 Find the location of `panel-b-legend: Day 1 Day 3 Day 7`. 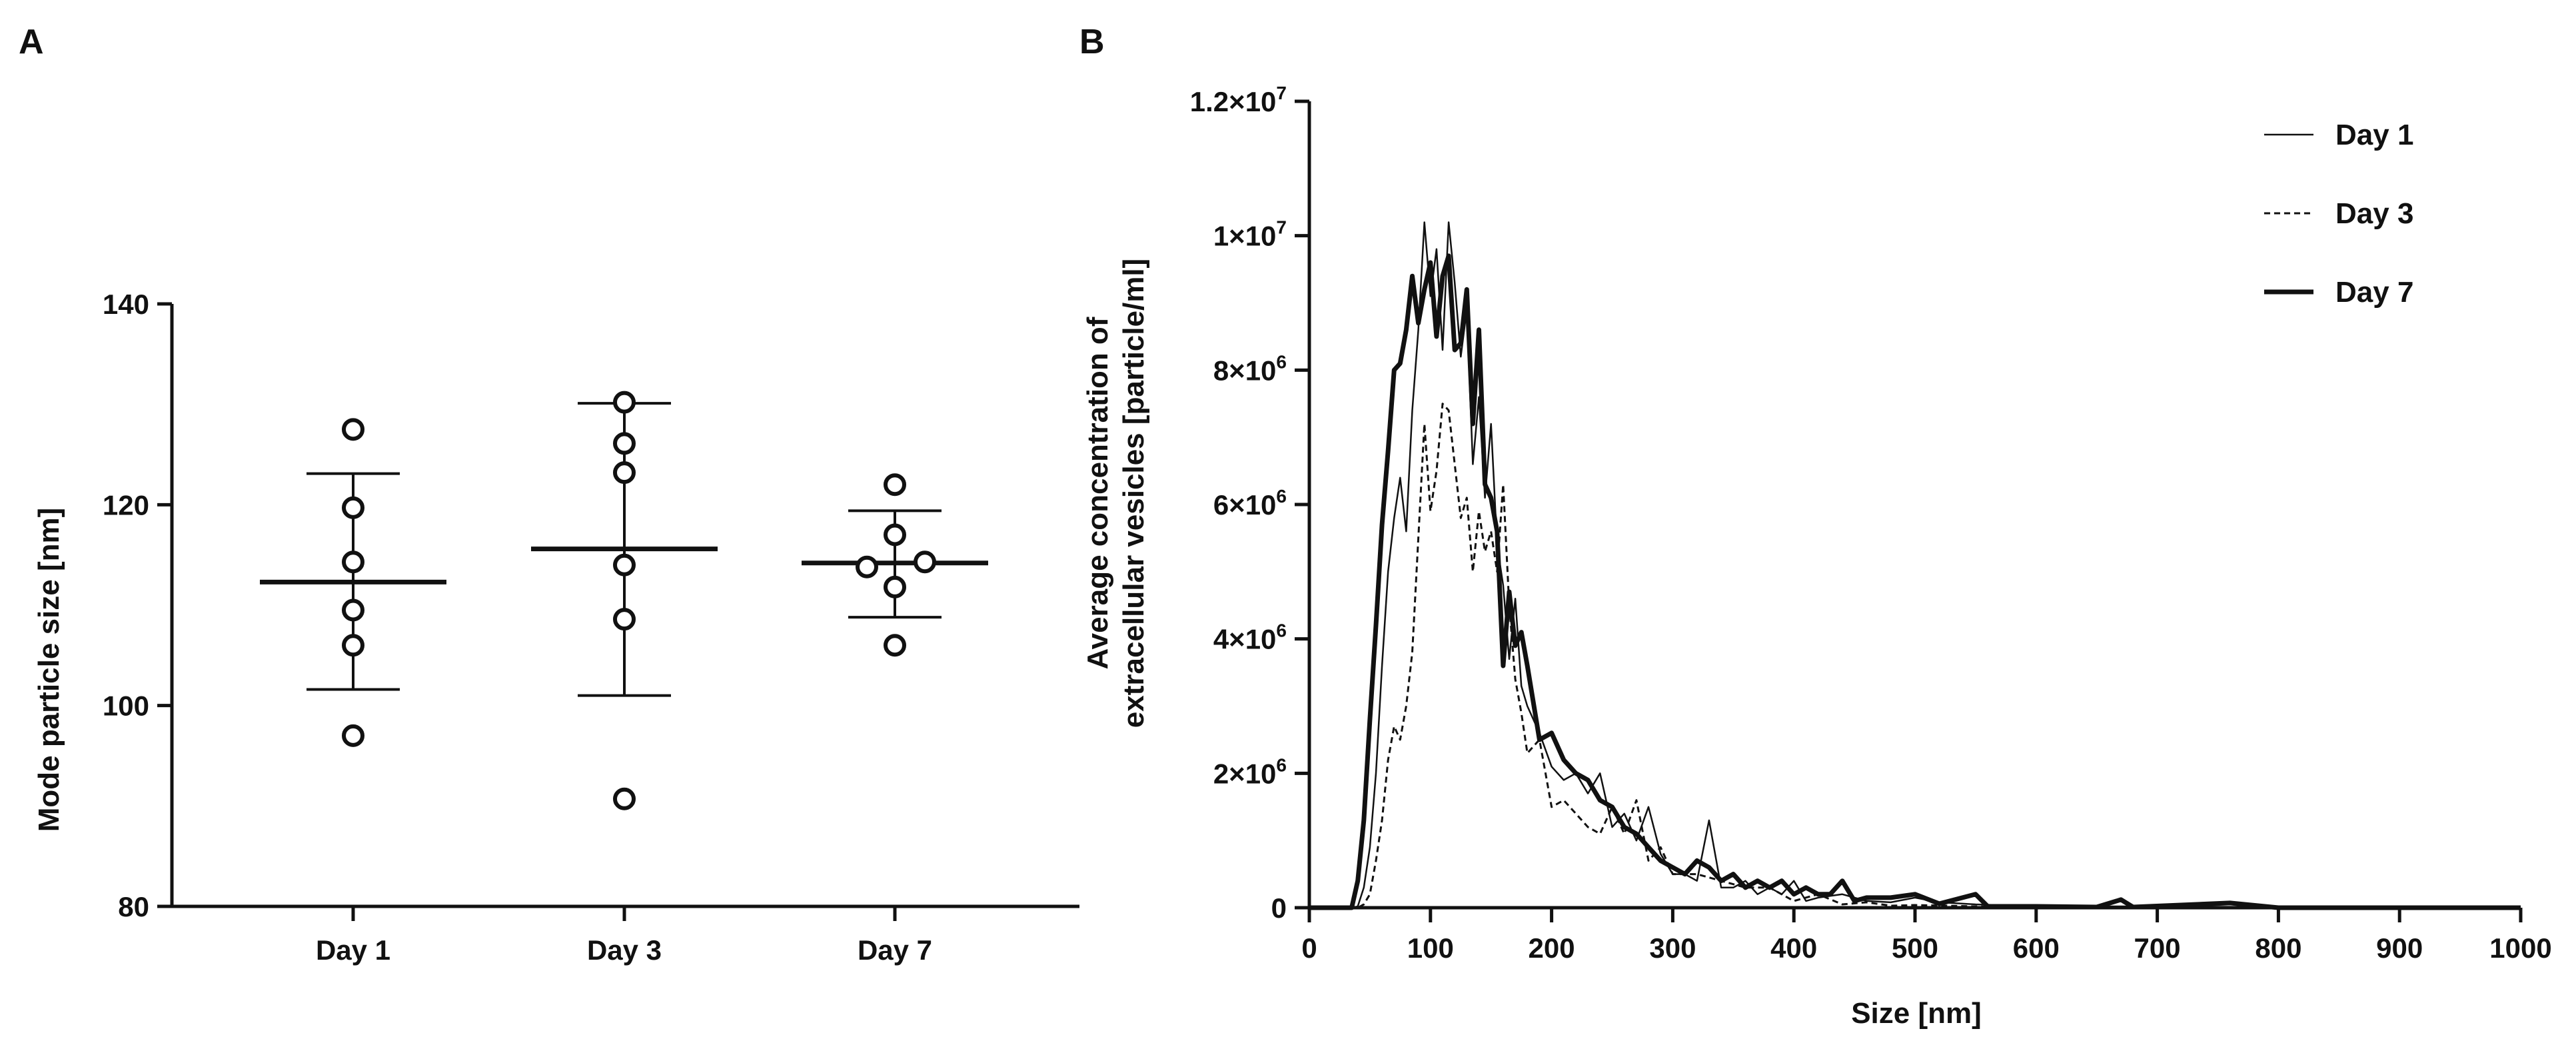

panel-b-legend: Day 1 Day 3 Day 7 is located at coordinates (2339, 214).